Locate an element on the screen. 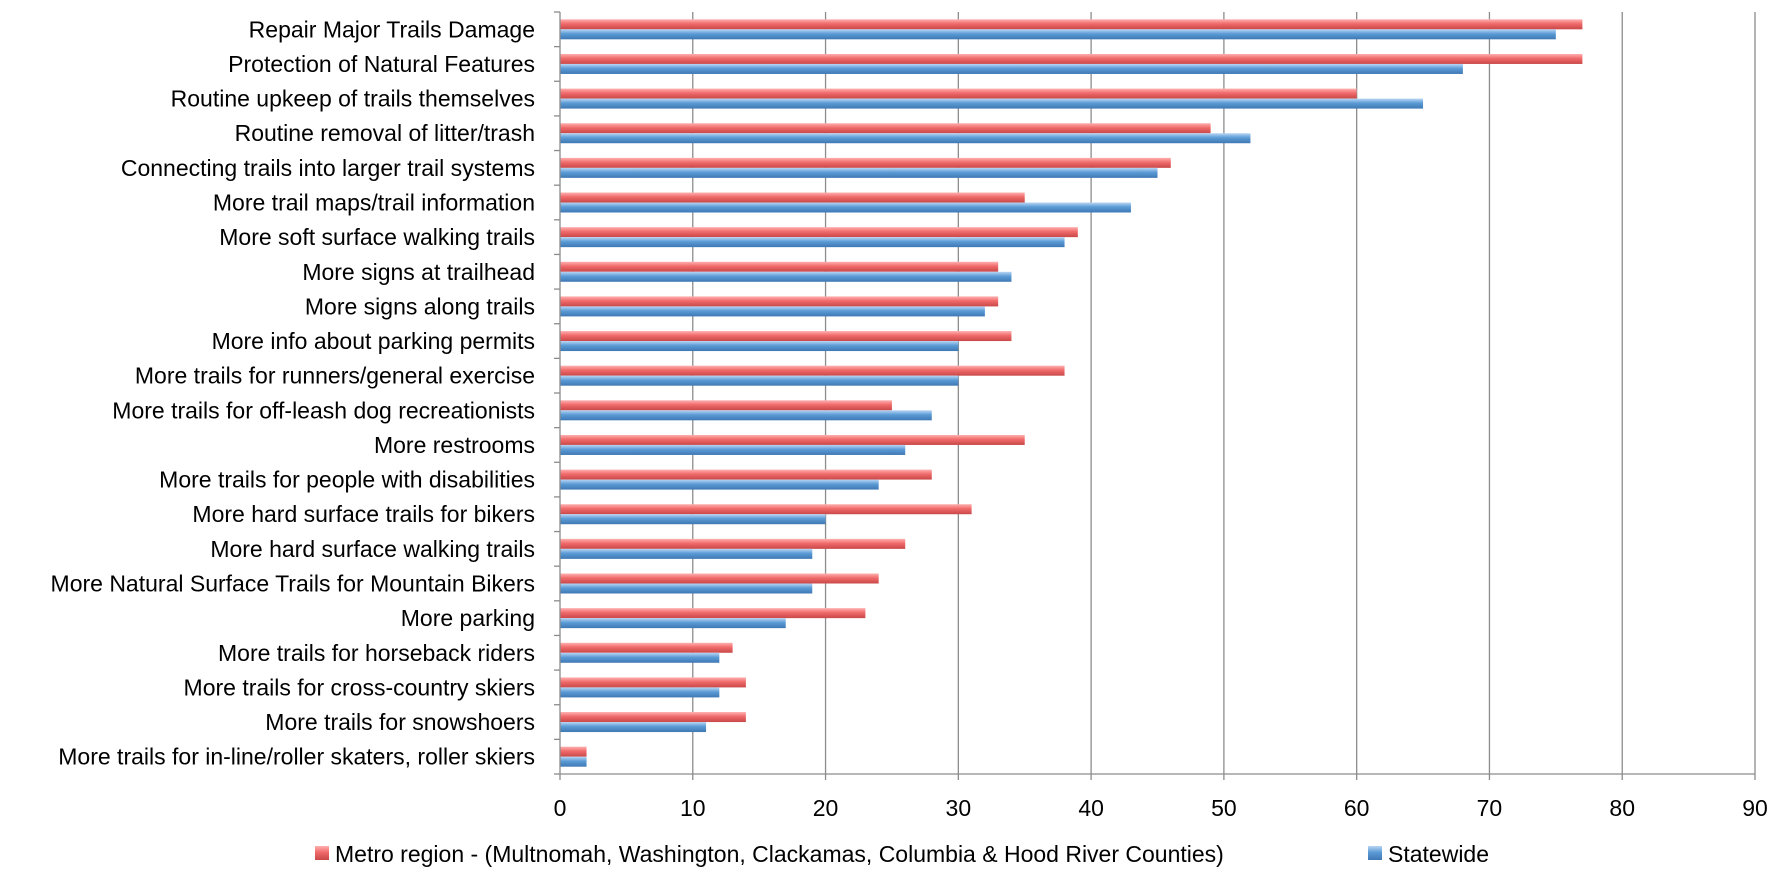 The width and height of the screenshot is (1777, 884). category-label: Routine upkeep of trails themselves is located at coordinates (353, 99).